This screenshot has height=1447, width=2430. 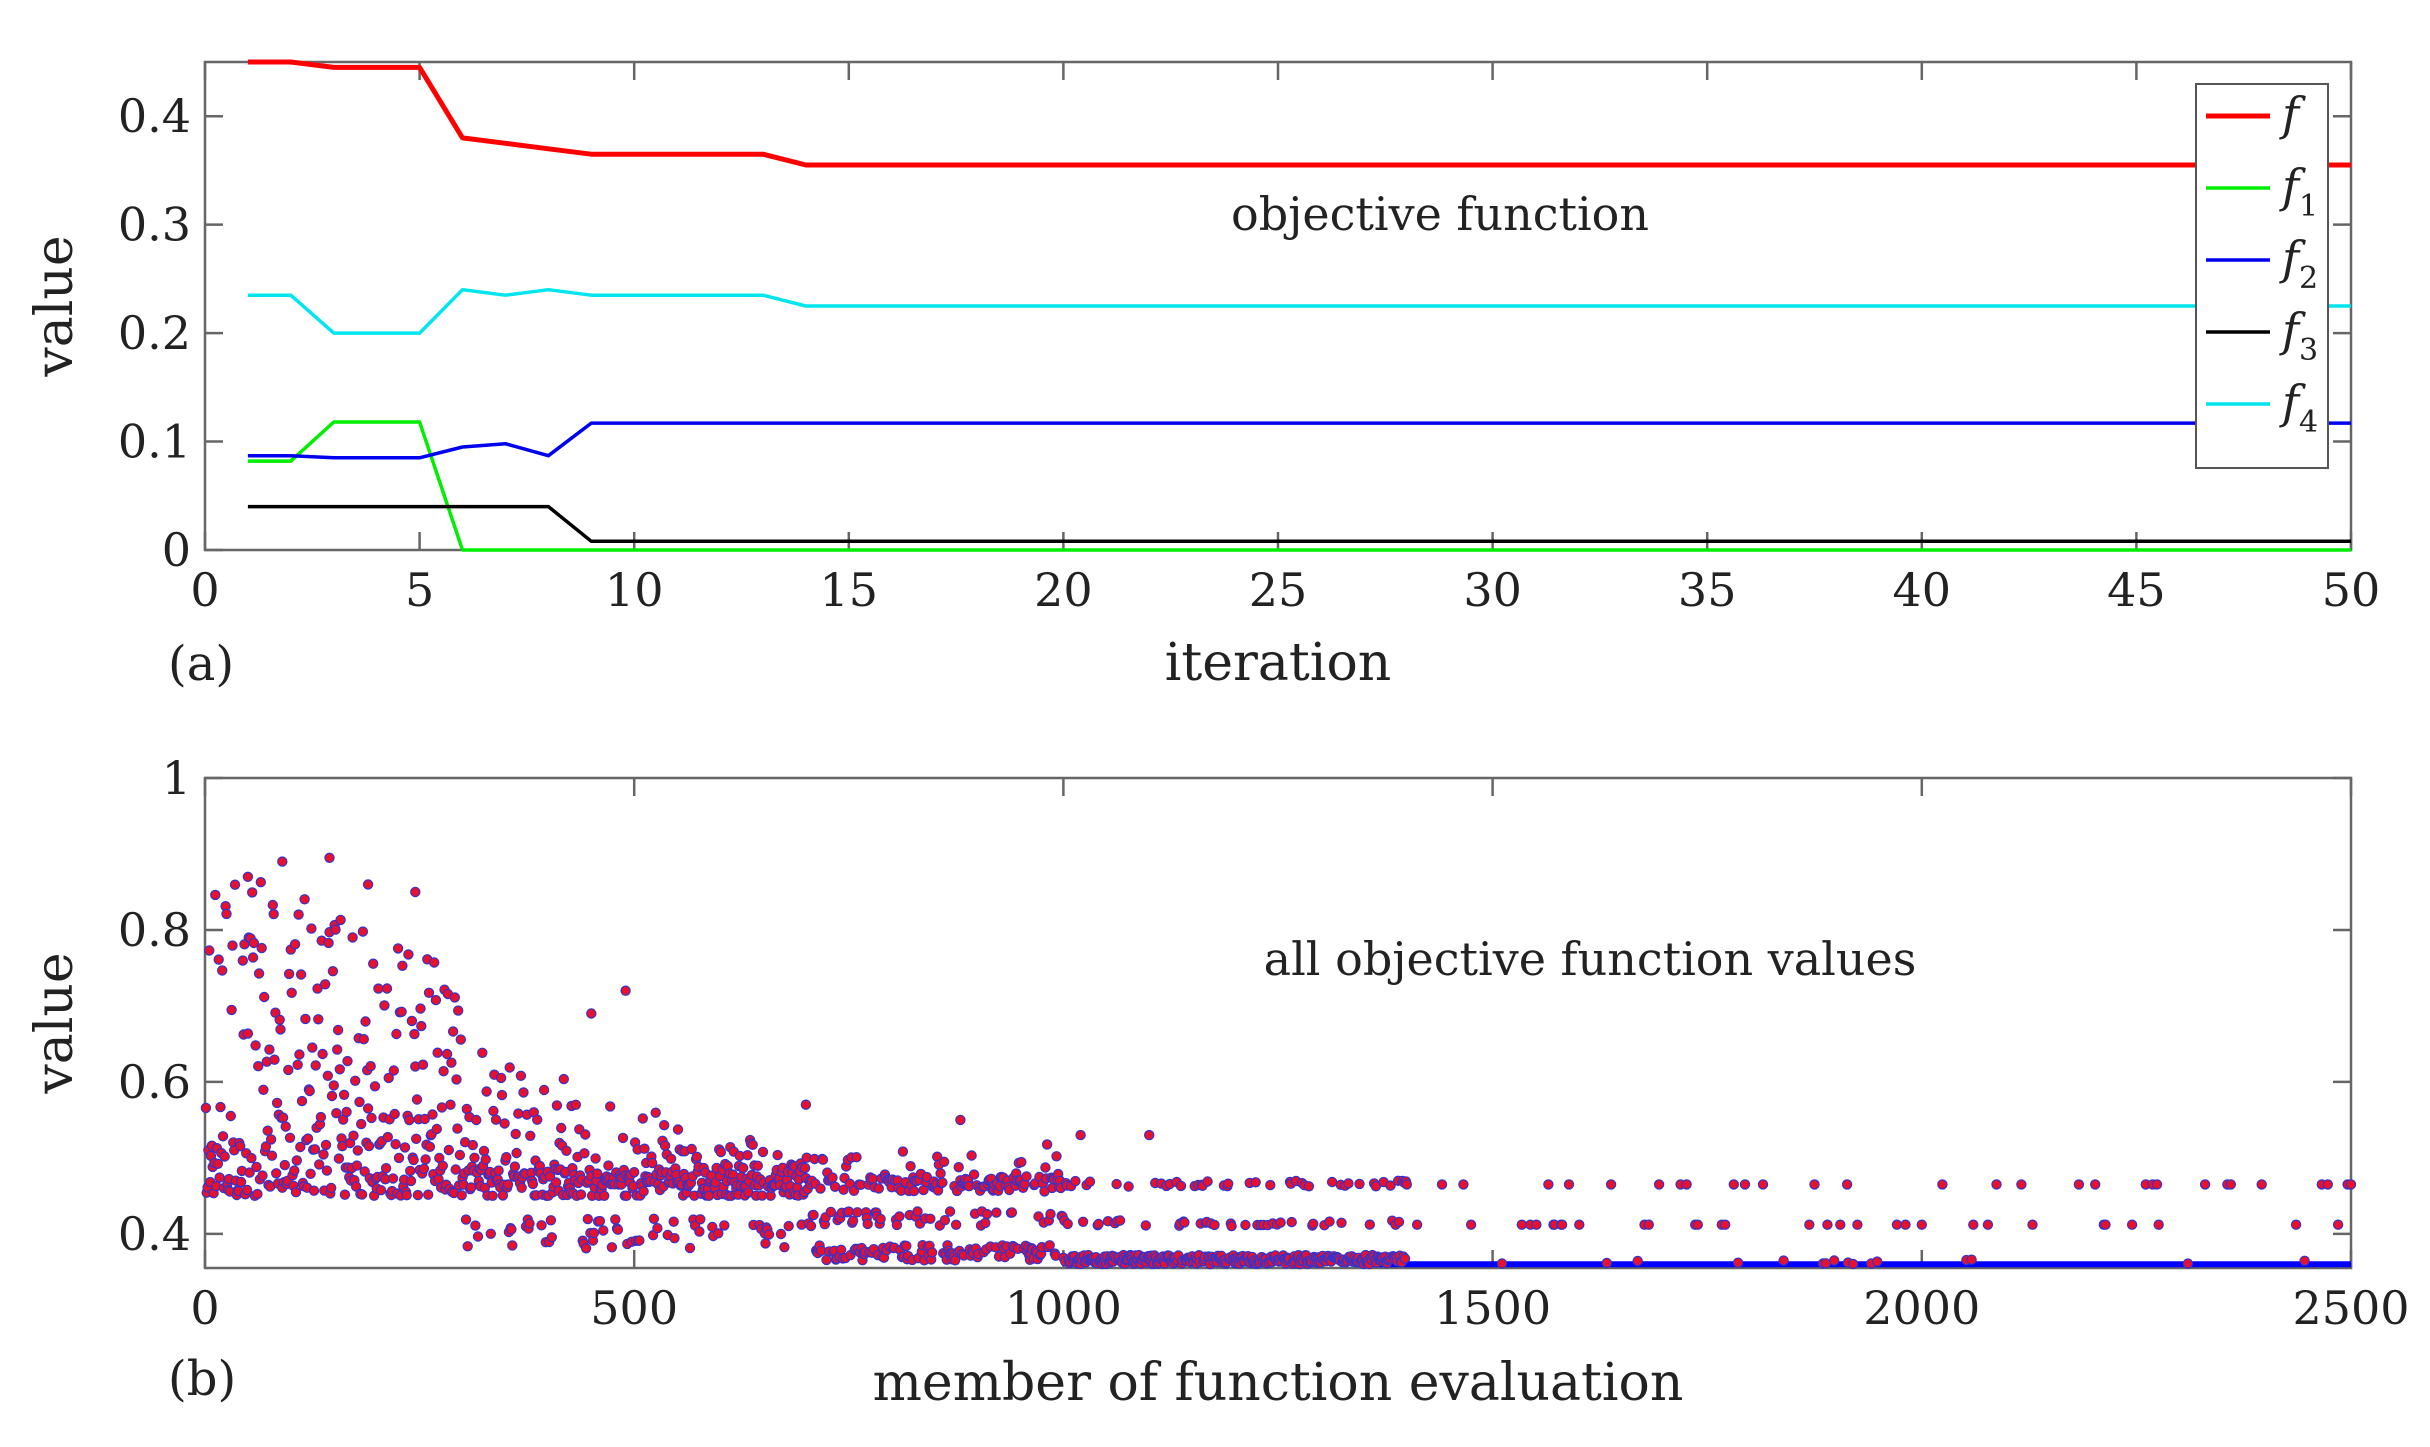 I want to click on y-tick-label: 0, so click(x=176, y=550).